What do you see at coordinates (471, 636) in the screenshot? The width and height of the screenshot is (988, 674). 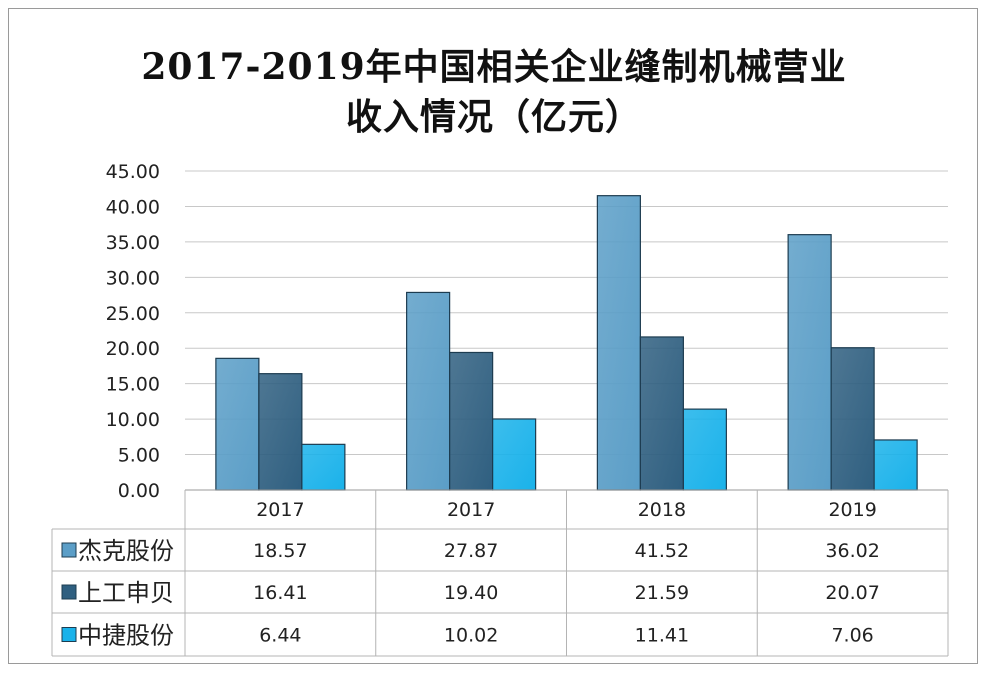 I see `data-label-3-2: 10.02` at bounding box center [471, 636].